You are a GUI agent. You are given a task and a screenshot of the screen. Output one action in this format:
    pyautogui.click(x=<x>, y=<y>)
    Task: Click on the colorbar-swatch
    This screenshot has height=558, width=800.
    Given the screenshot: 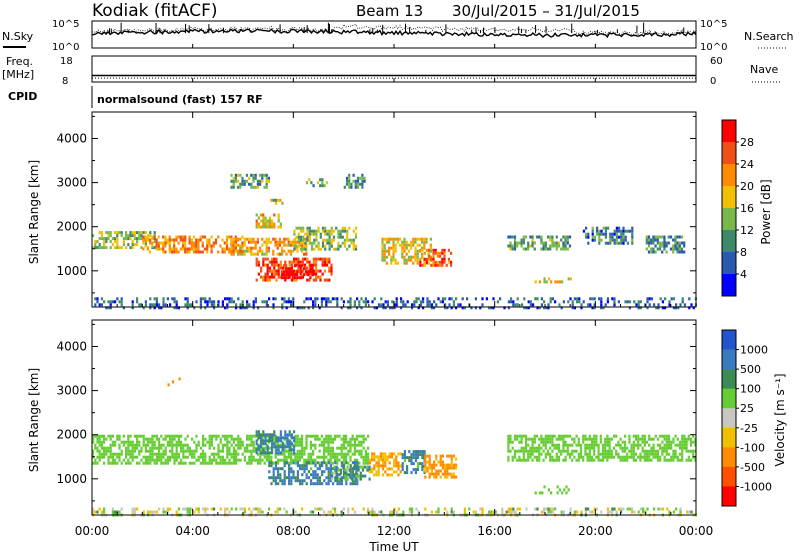 What is the action you would take?
    pyautogui.click(x=729, y=197)
    